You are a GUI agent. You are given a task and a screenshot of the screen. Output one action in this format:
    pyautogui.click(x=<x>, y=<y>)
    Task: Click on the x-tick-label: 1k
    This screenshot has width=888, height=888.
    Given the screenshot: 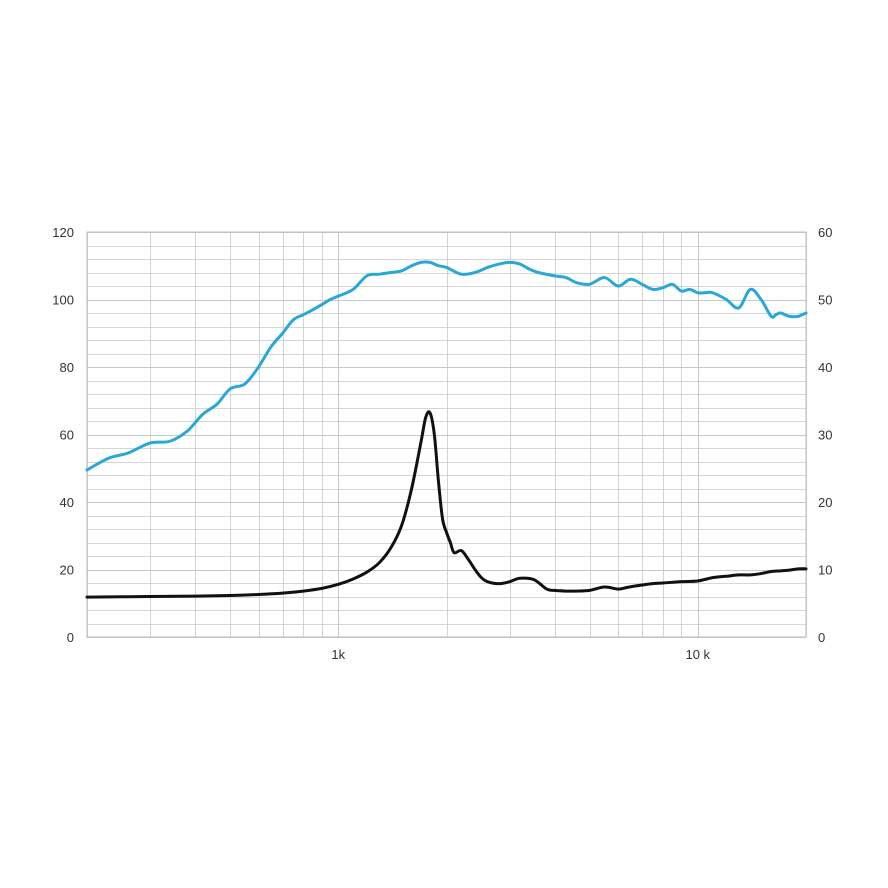 What is the action you would take?
    pyautogui.click(x=338, y=654)
    